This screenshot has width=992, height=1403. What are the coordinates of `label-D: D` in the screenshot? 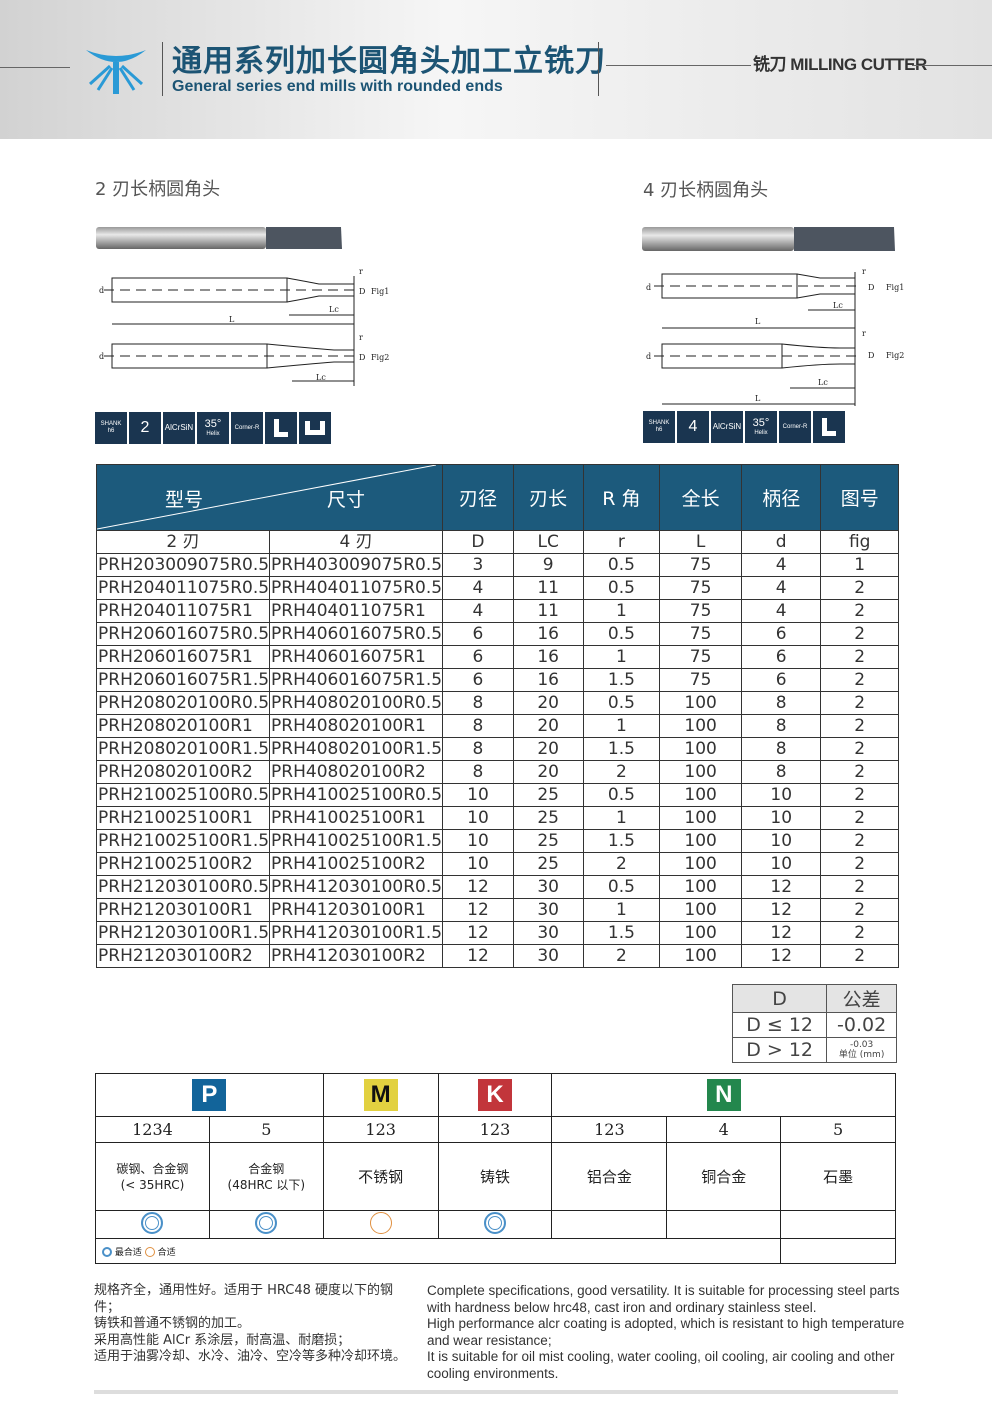 It's located at (871, 355).